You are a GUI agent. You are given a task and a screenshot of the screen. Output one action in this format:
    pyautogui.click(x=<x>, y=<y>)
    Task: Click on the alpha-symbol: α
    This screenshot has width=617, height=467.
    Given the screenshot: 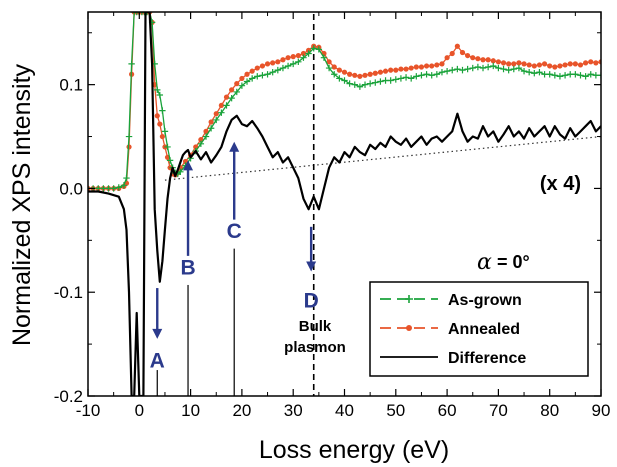 What is the action you would take?
    pyautogui.click(x=484, y=262)
    